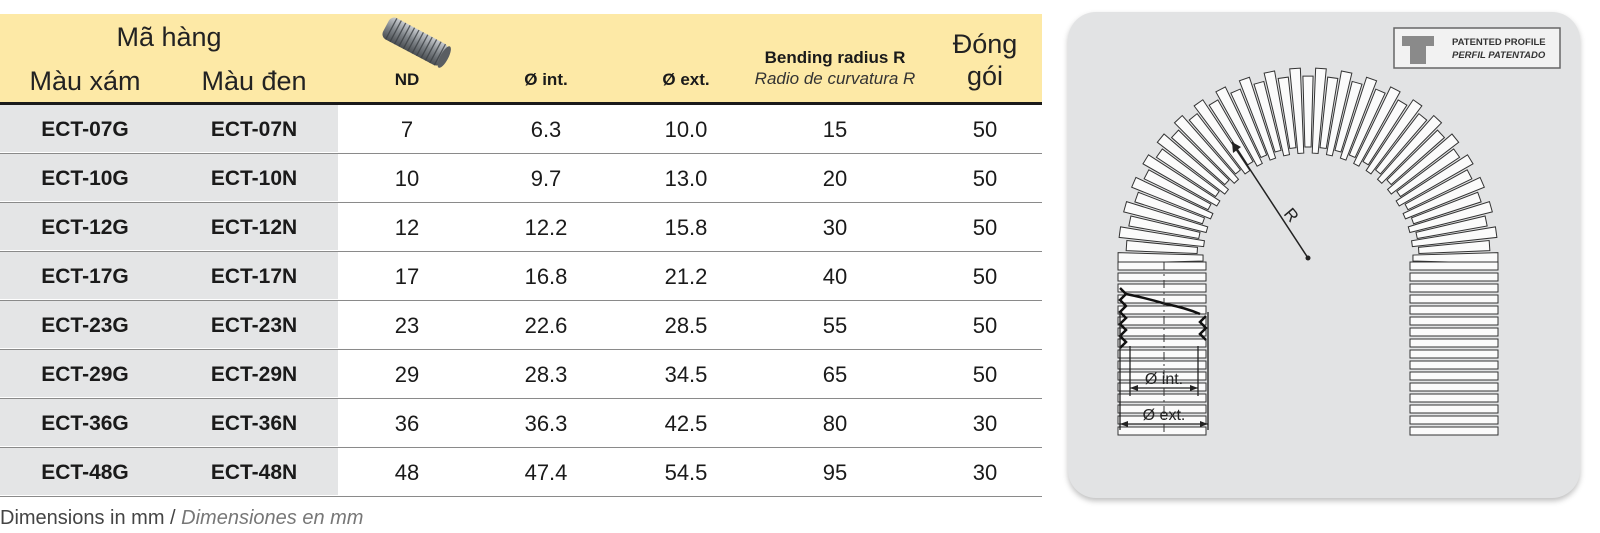  I want to click on inner-diameter-value: 22.6, so click(546, 325).